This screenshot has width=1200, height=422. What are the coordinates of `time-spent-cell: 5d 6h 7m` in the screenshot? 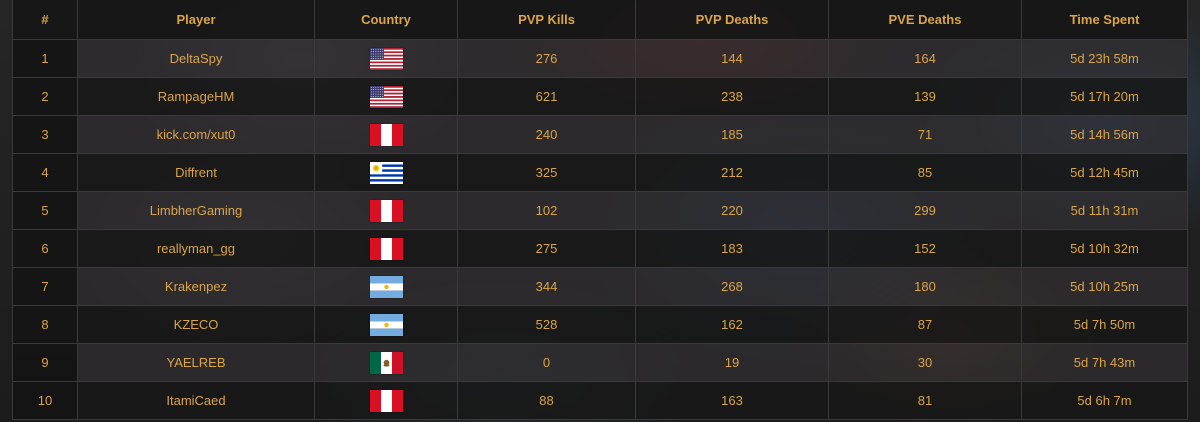 It's located at (1104, 400).